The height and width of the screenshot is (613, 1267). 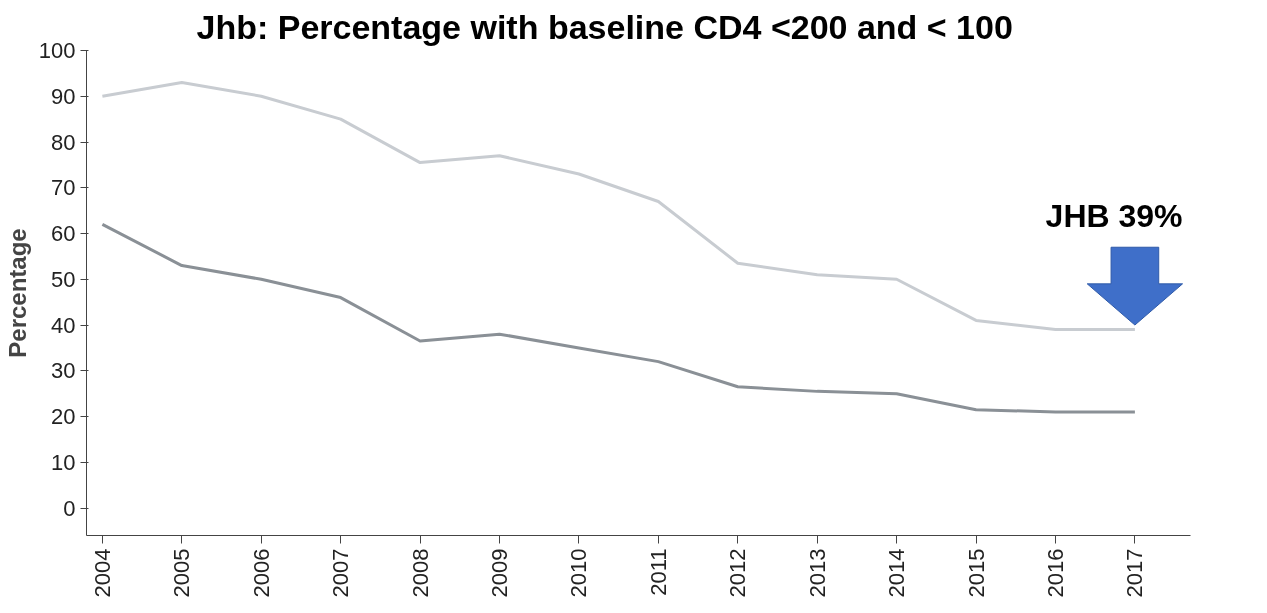 What do you see at coordinates (604, 26) in the screenshot?
I see `chart-title: Jhb: Percentage with baseline CD4 <200 and < 100` at bounding box center [604, 26].